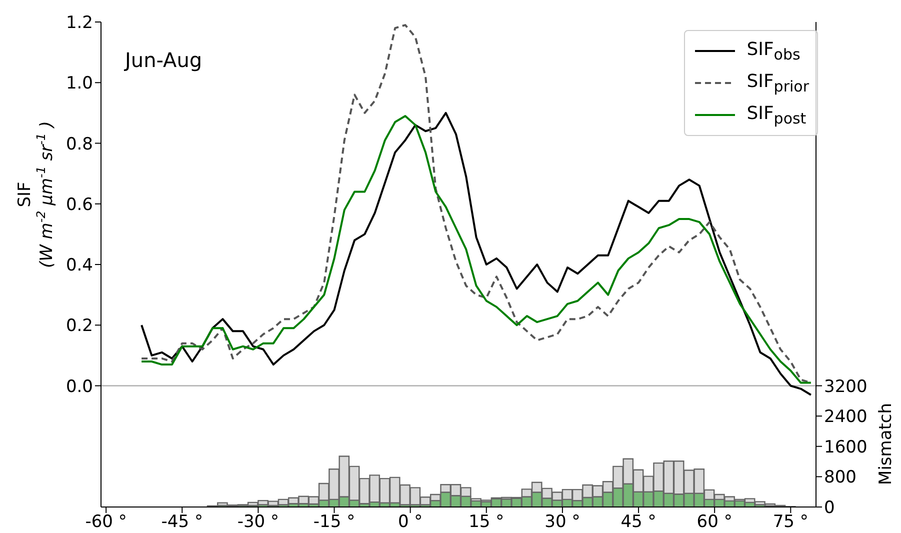 Image resolution: width=901 pixels, height=533 pixels. What do you see at coordinates (777, 83) in the screenshot?
I see `legend-label: SIF$_{prior}$` at bounding box center [777, 83].